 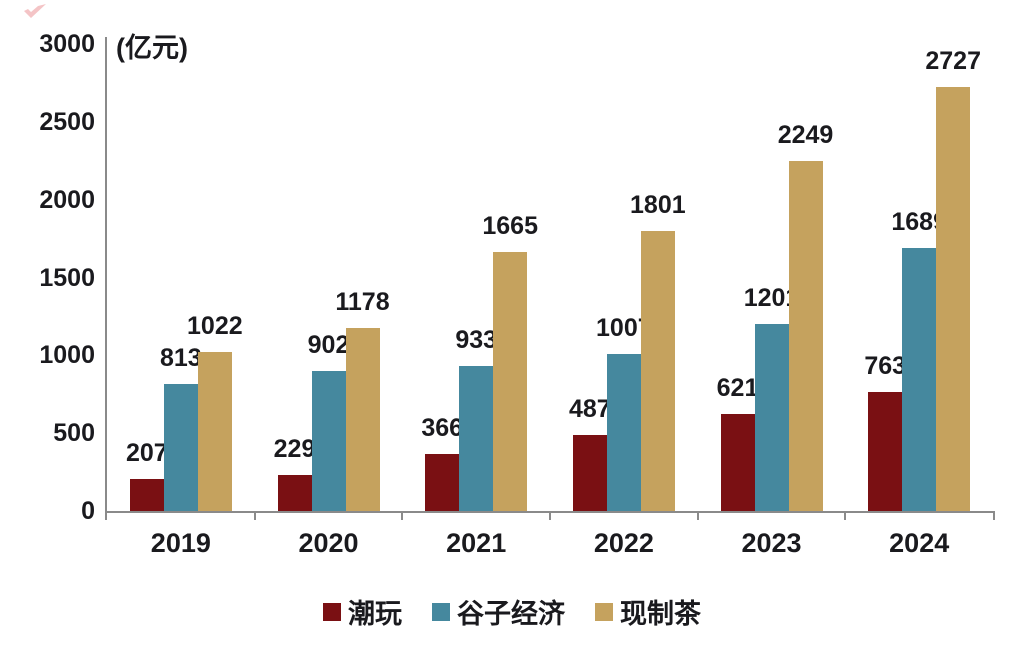 What do you see at coordinates (106, 275) in the screenshot?
I see `y-axis-line` at bounding box center [106, 275].